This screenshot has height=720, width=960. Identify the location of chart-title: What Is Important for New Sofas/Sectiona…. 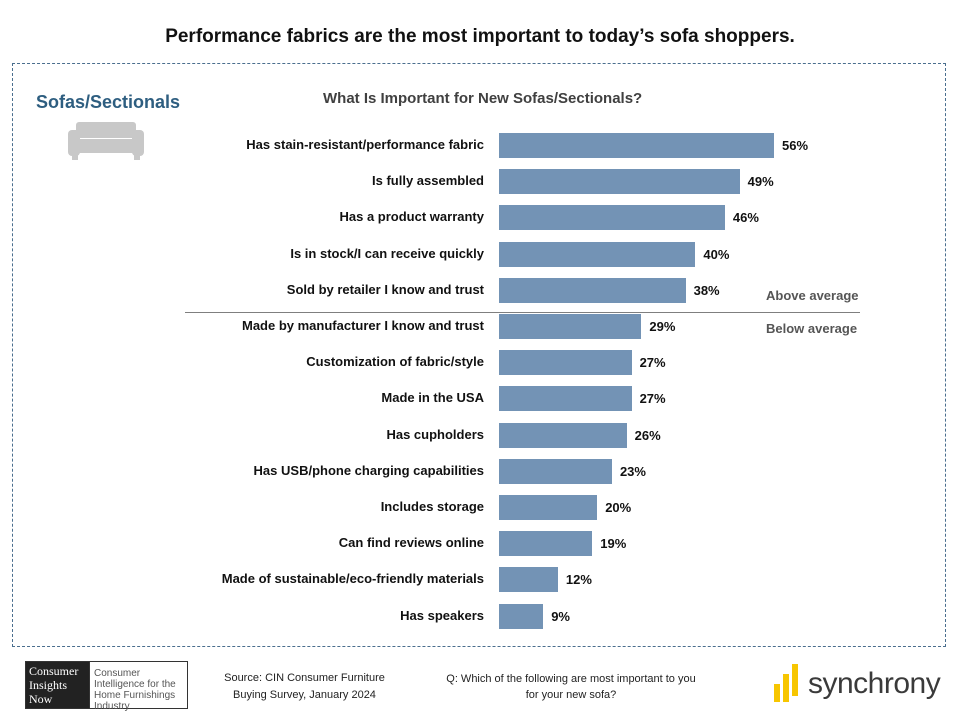
(483, 98).